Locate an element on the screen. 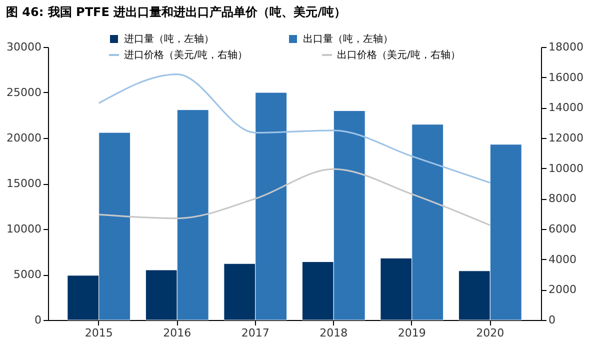 The height and width of the screenshot is (344, 589). y2-tick-label: 14000 is located at coordinates (566, 107).